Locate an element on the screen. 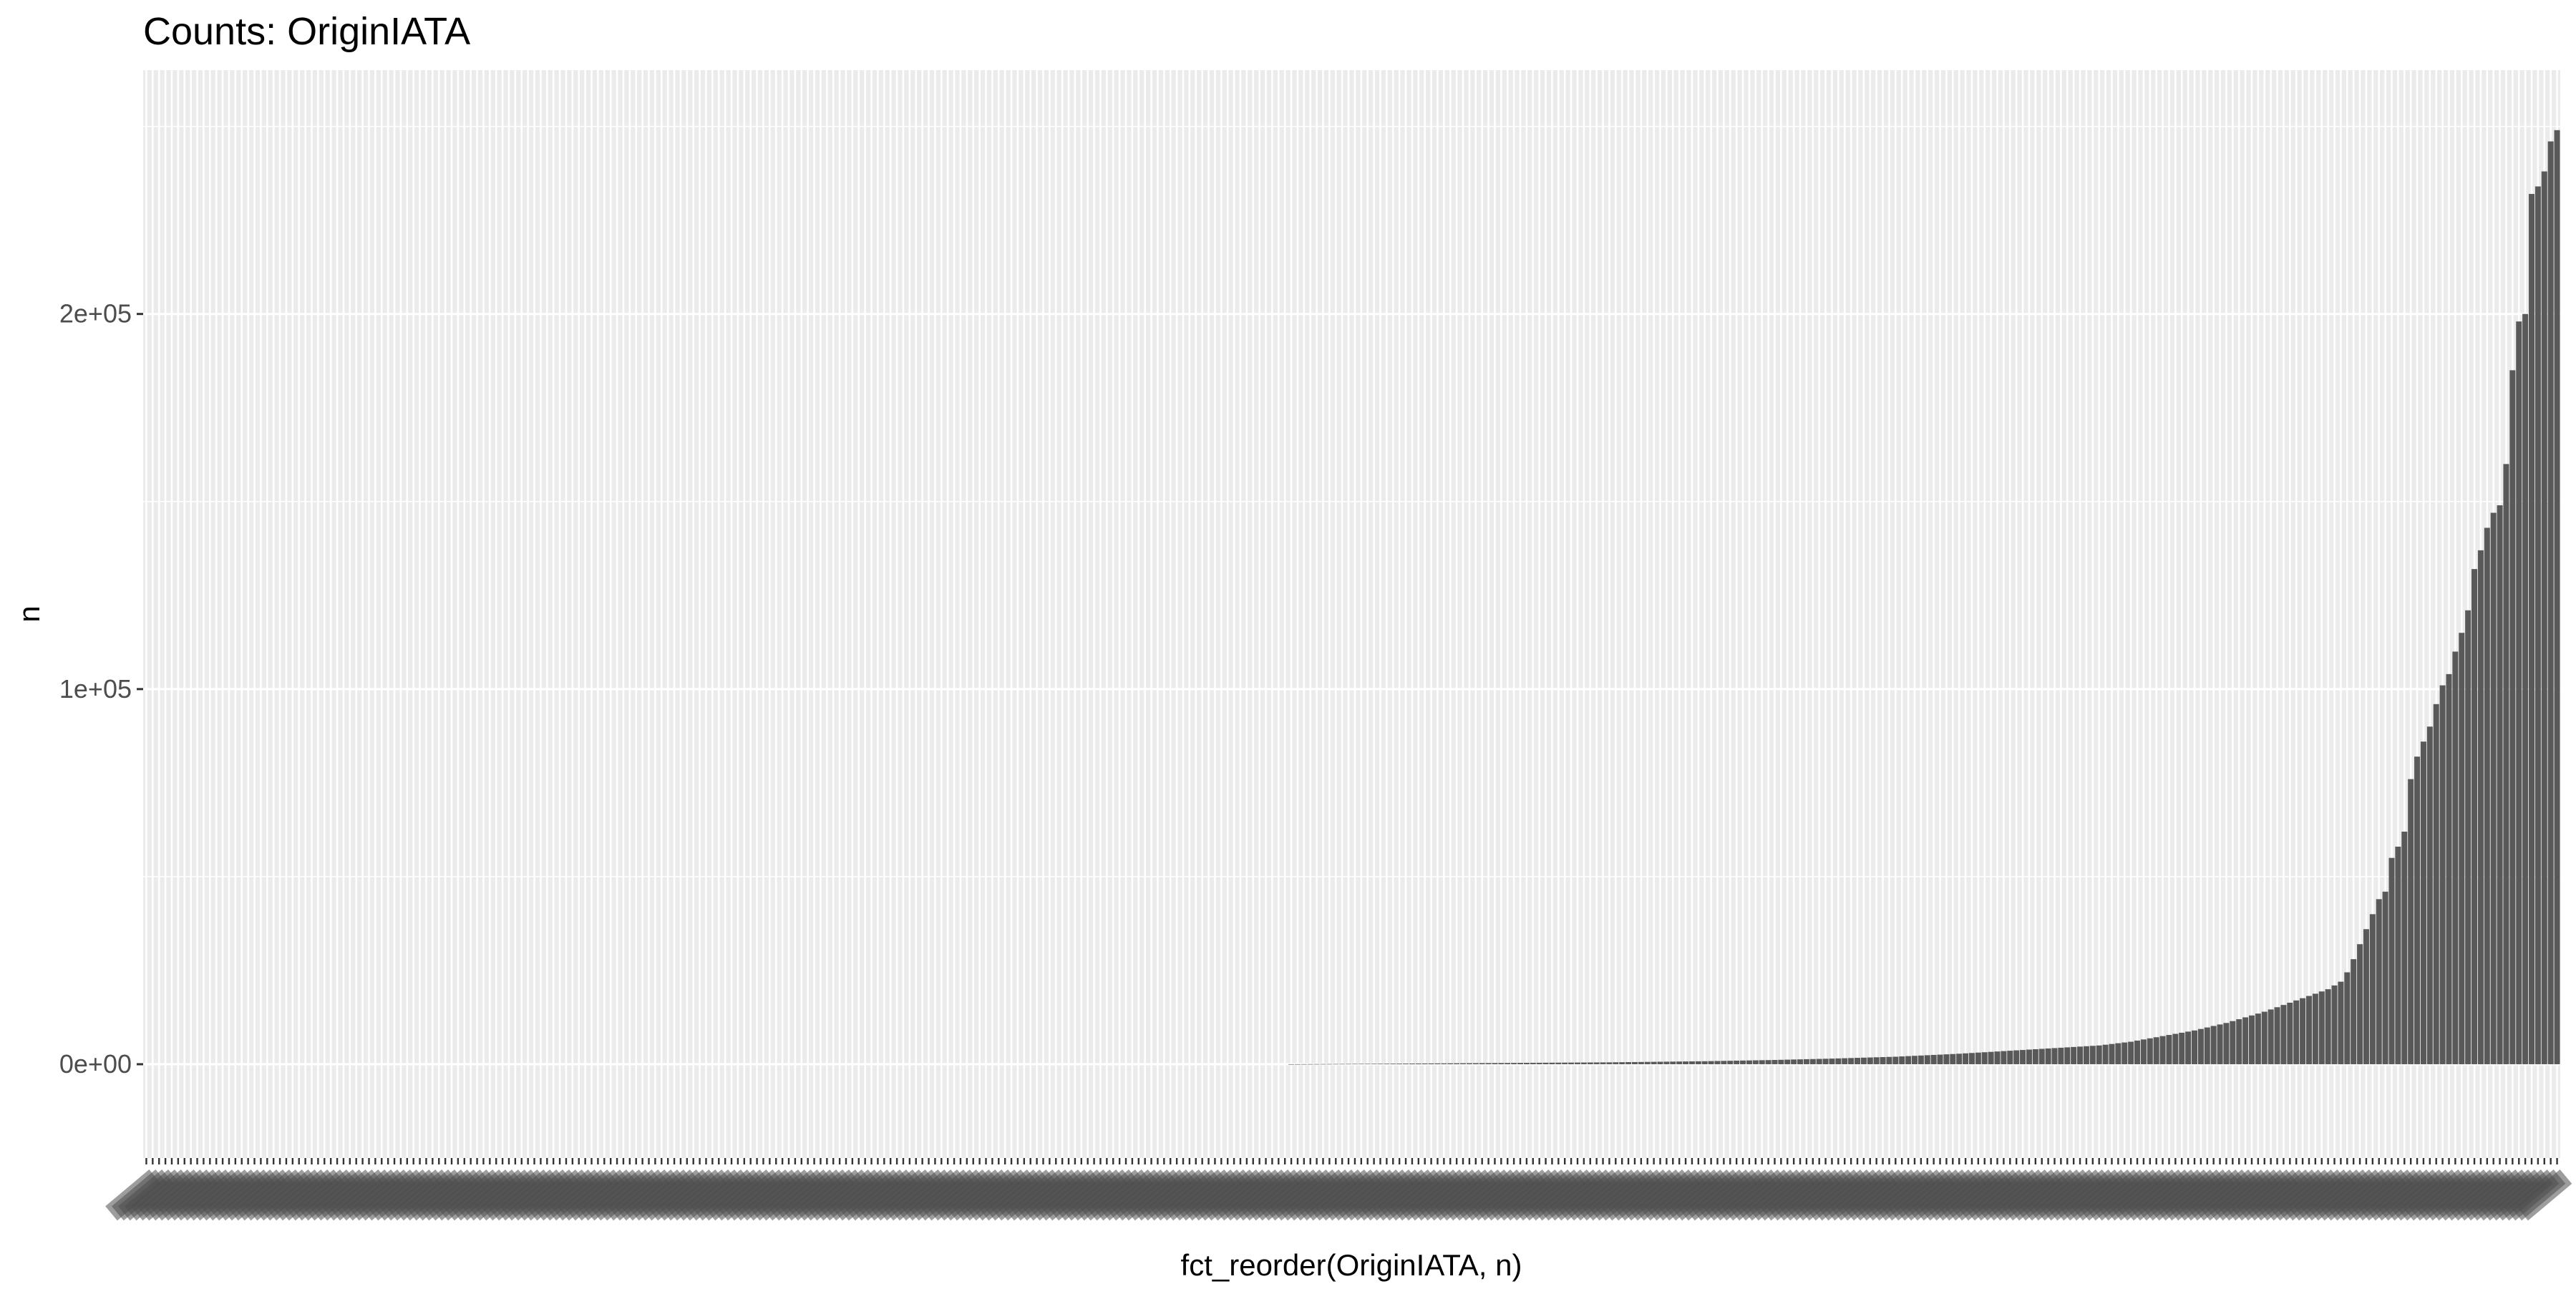 Image resolution: width=2576 pixels, height=1299 pixels. x-axis-title: fct_reorder(OriginIATA, n) is located at coordinates (1351, 1265).